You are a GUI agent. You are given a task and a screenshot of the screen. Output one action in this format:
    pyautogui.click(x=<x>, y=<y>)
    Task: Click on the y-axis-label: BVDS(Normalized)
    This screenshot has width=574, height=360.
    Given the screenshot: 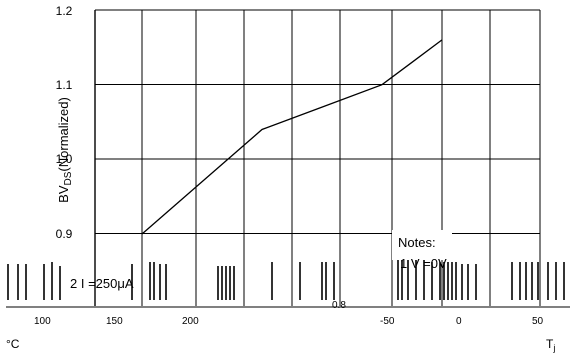 What is the action you would take?
    pyautogui.click(x=65, y=150)
    